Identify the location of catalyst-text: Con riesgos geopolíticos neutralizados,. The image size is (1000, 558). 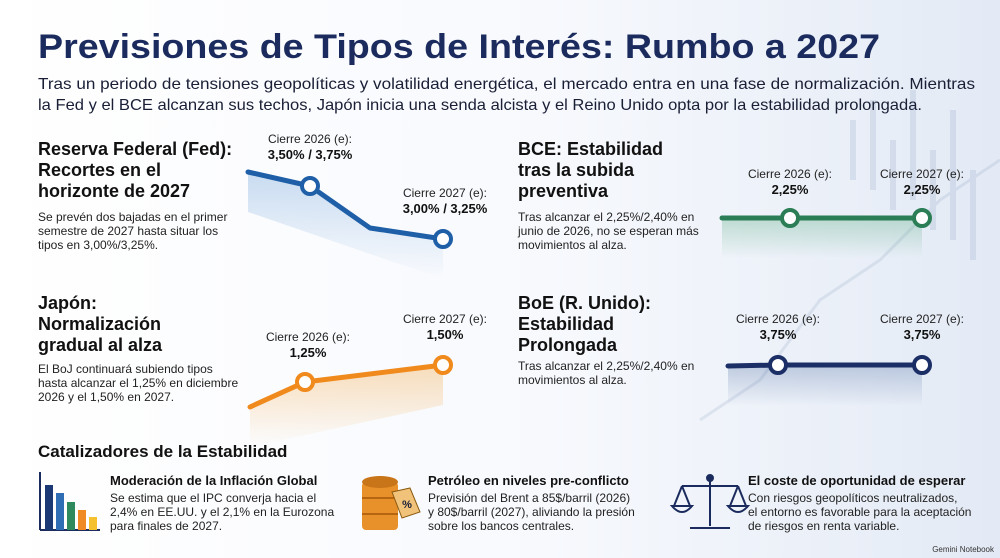
(852, 498).